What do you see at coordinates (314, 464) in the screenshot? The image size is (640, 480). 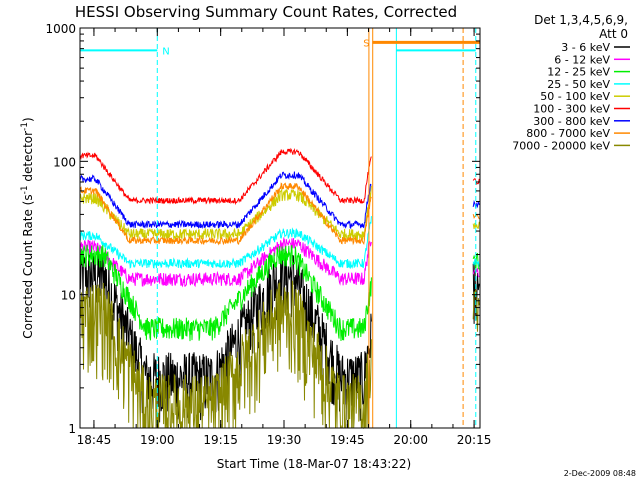 I see `x-axis-label: Start Time (18-Mar-07 18:43:22)` at bounding box center [314, 464].